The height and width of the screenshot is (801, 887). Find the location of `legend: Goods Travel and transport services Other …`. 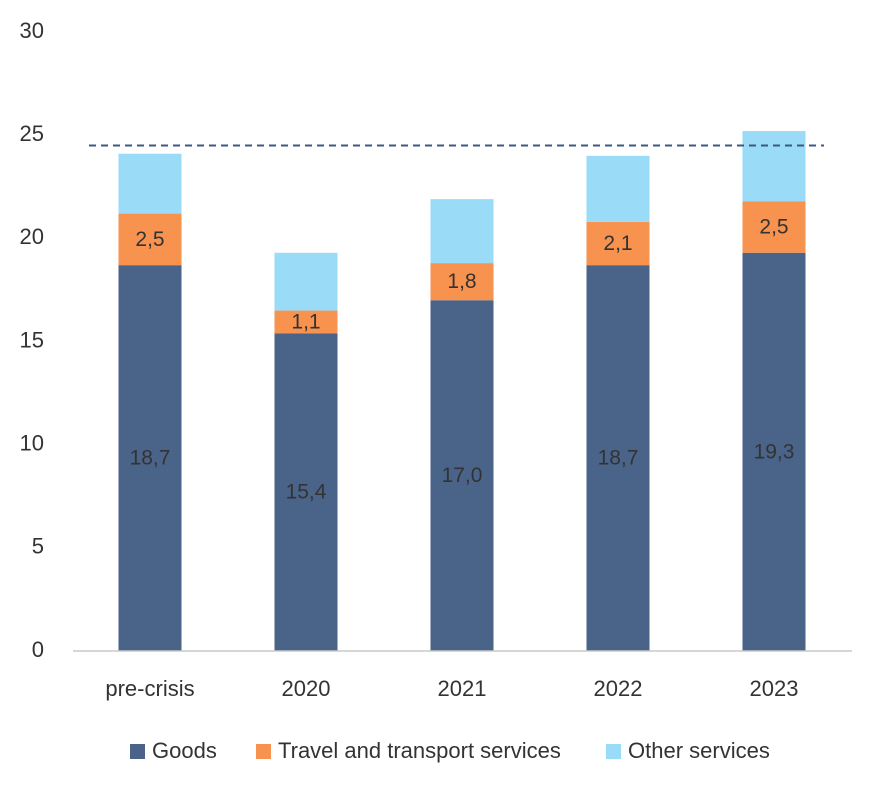

legend: Goods Travel and transport services Other … is located at coordinates (450, 750).